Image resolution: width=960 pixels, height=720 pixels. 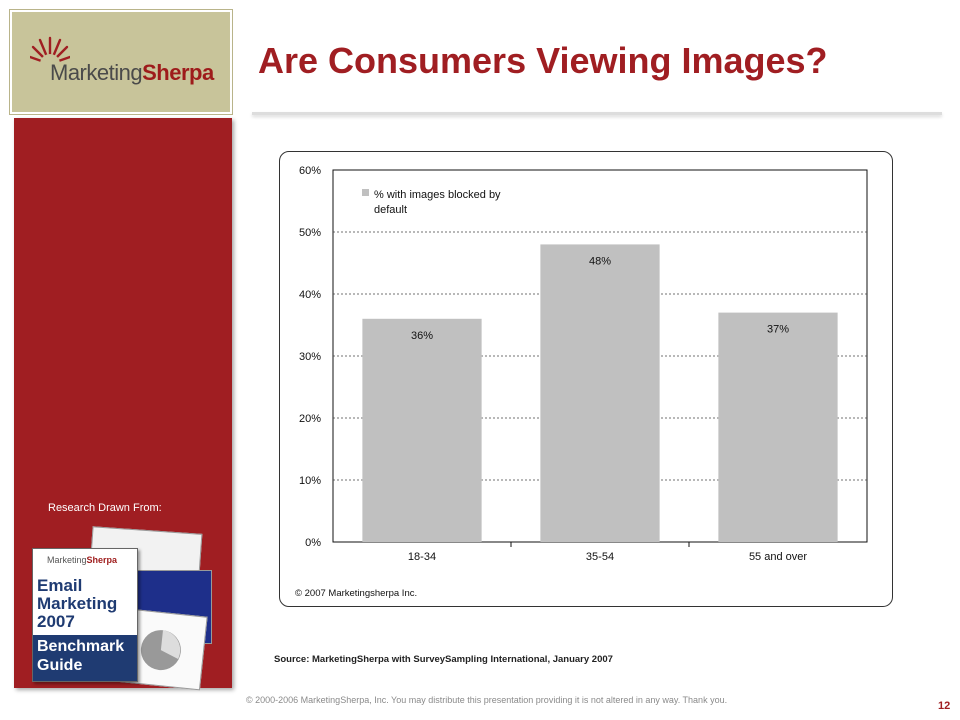 I want to click on x-tick-label: 18-34, so click(x=422, y=557).